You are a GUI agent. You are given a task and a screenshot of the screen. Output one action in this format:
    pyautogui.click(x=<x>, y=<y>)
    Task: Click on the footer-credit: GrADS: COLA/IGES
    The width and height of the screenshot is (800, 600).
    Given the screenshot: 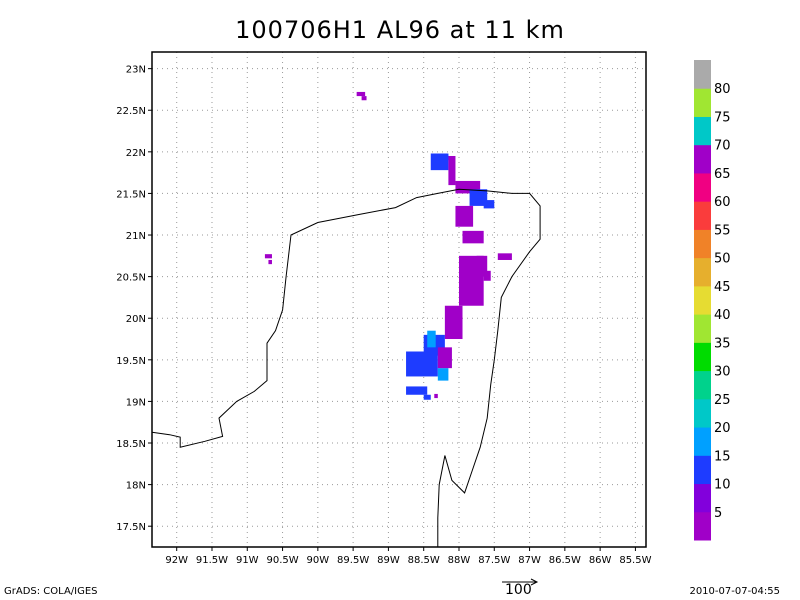 What is the action you would take?
    pyautogui.click(x=51, y=591)
    